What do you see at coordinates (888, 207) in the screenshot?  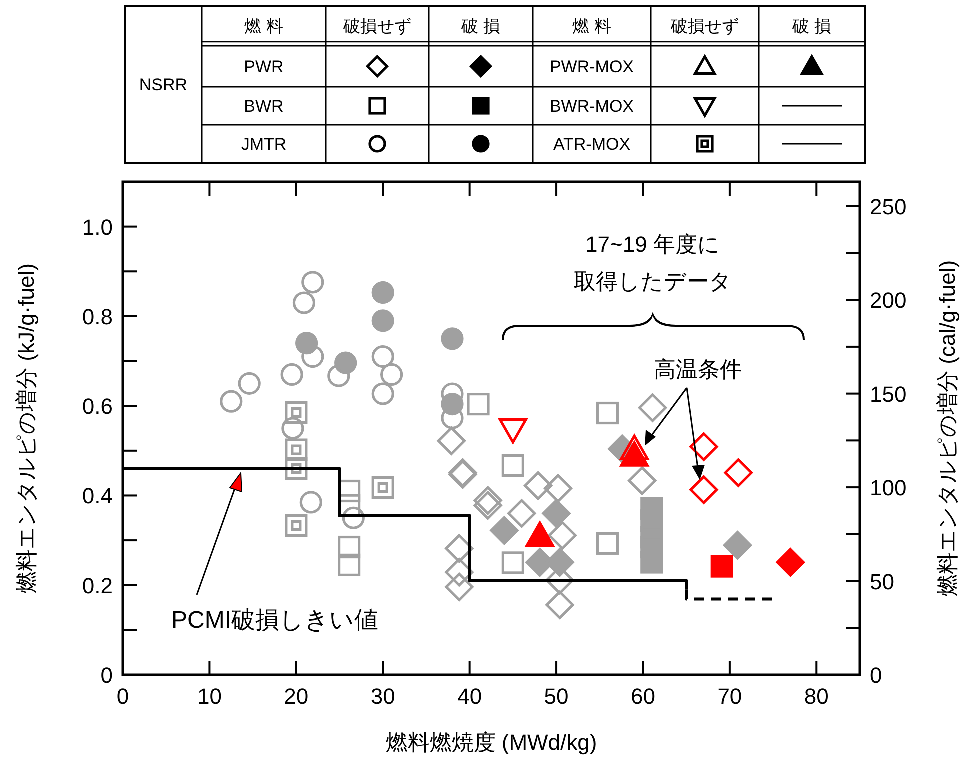 I see `y2-tick-label: 250` at bounding box center [888, 207].